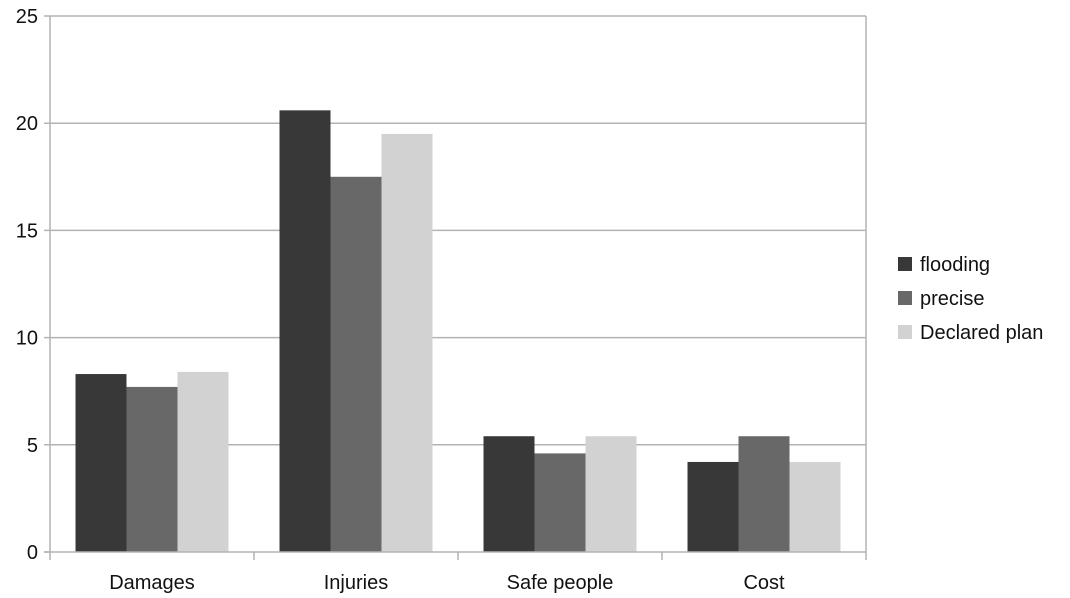 Image resolution: width=1070 pixels, height=598 pixels. Describe the element at coordinates (152, 469) in the screenshot. I see `bar-precise-damages` at that location.